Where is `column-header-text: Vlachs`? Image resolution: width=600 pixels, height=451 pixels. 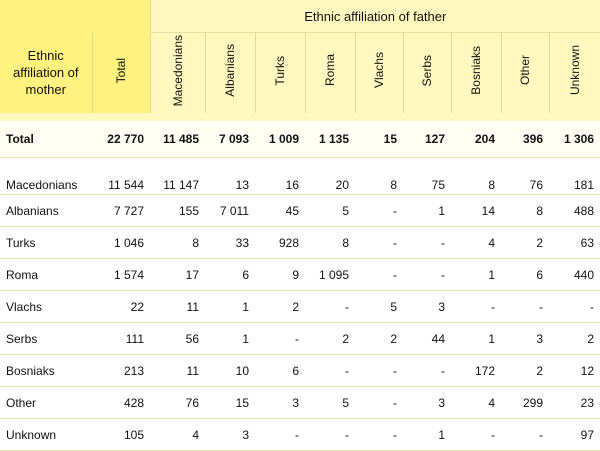 column-header-text: Vlachs is located at coordinates (379, 70).